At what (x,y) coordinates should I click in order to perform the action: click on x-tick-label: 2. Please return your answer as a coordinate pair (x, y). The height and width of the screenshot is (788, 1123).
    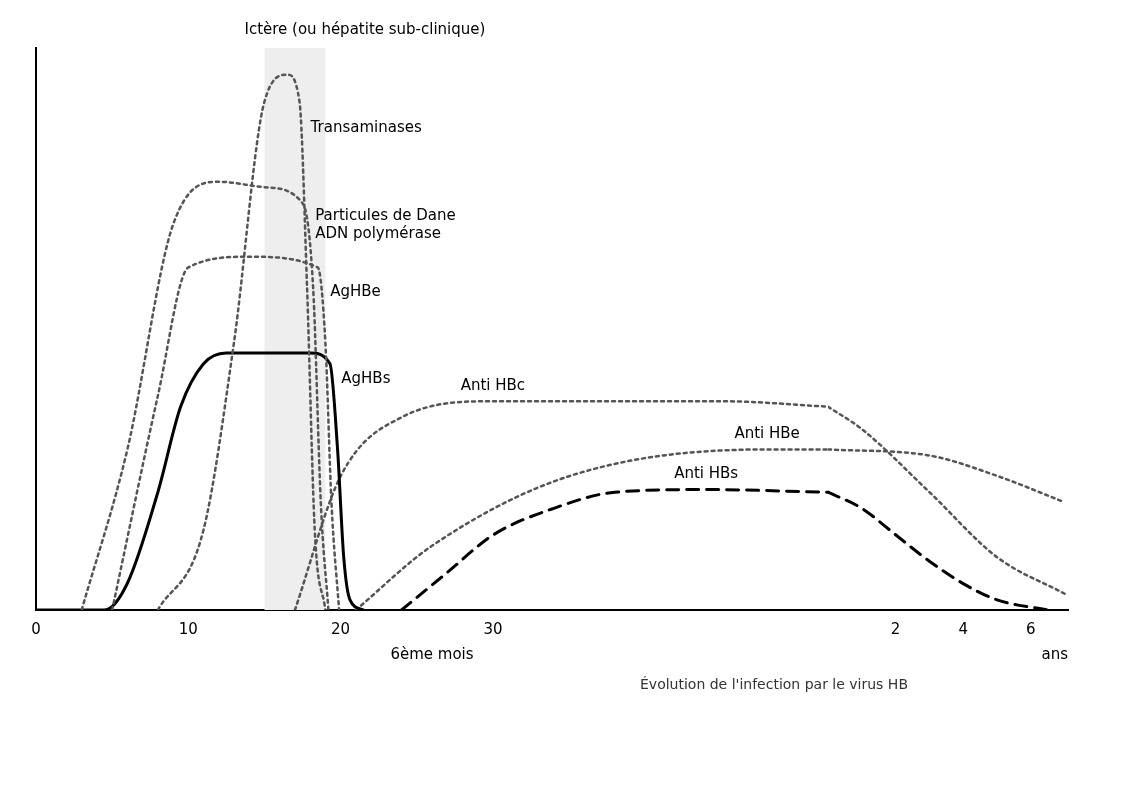
    Looking at the image, I should click on (895, 628).